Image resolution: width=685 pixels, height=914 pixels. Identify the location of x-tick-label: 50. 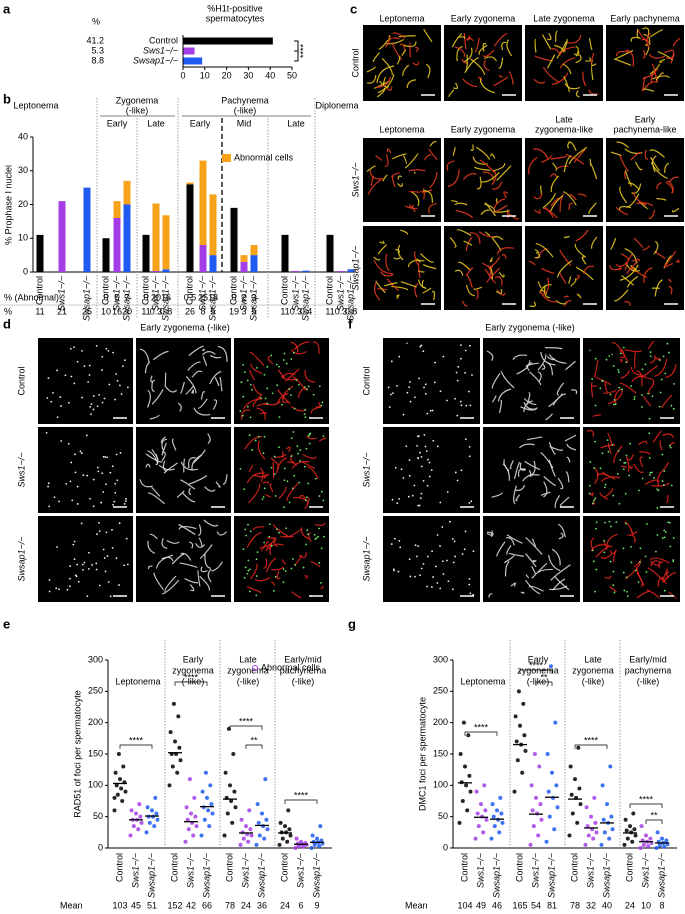
(292, 75).